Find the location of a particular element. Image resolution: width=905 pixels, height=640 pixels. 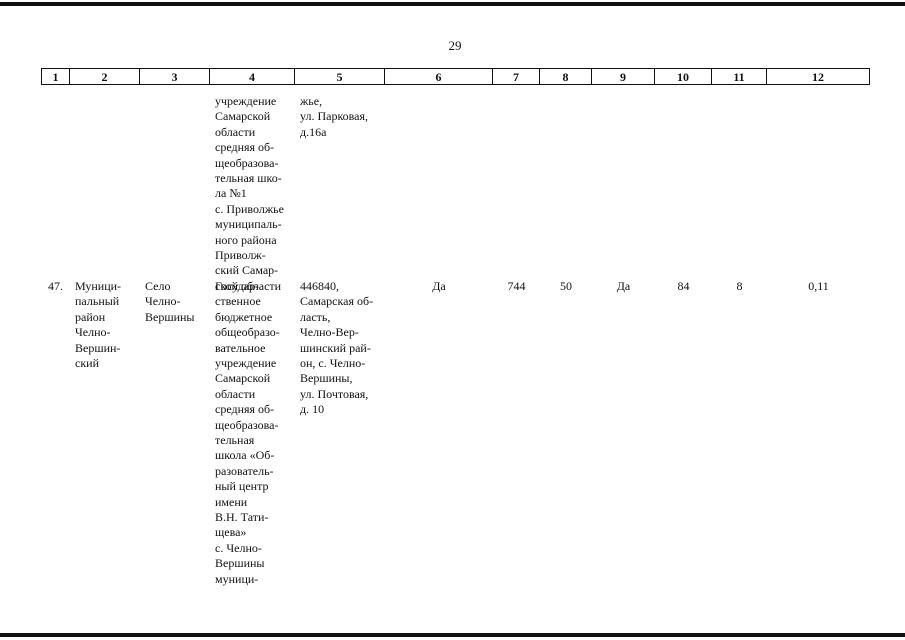

cell-text: жье, is located at coordinates (311, 101).